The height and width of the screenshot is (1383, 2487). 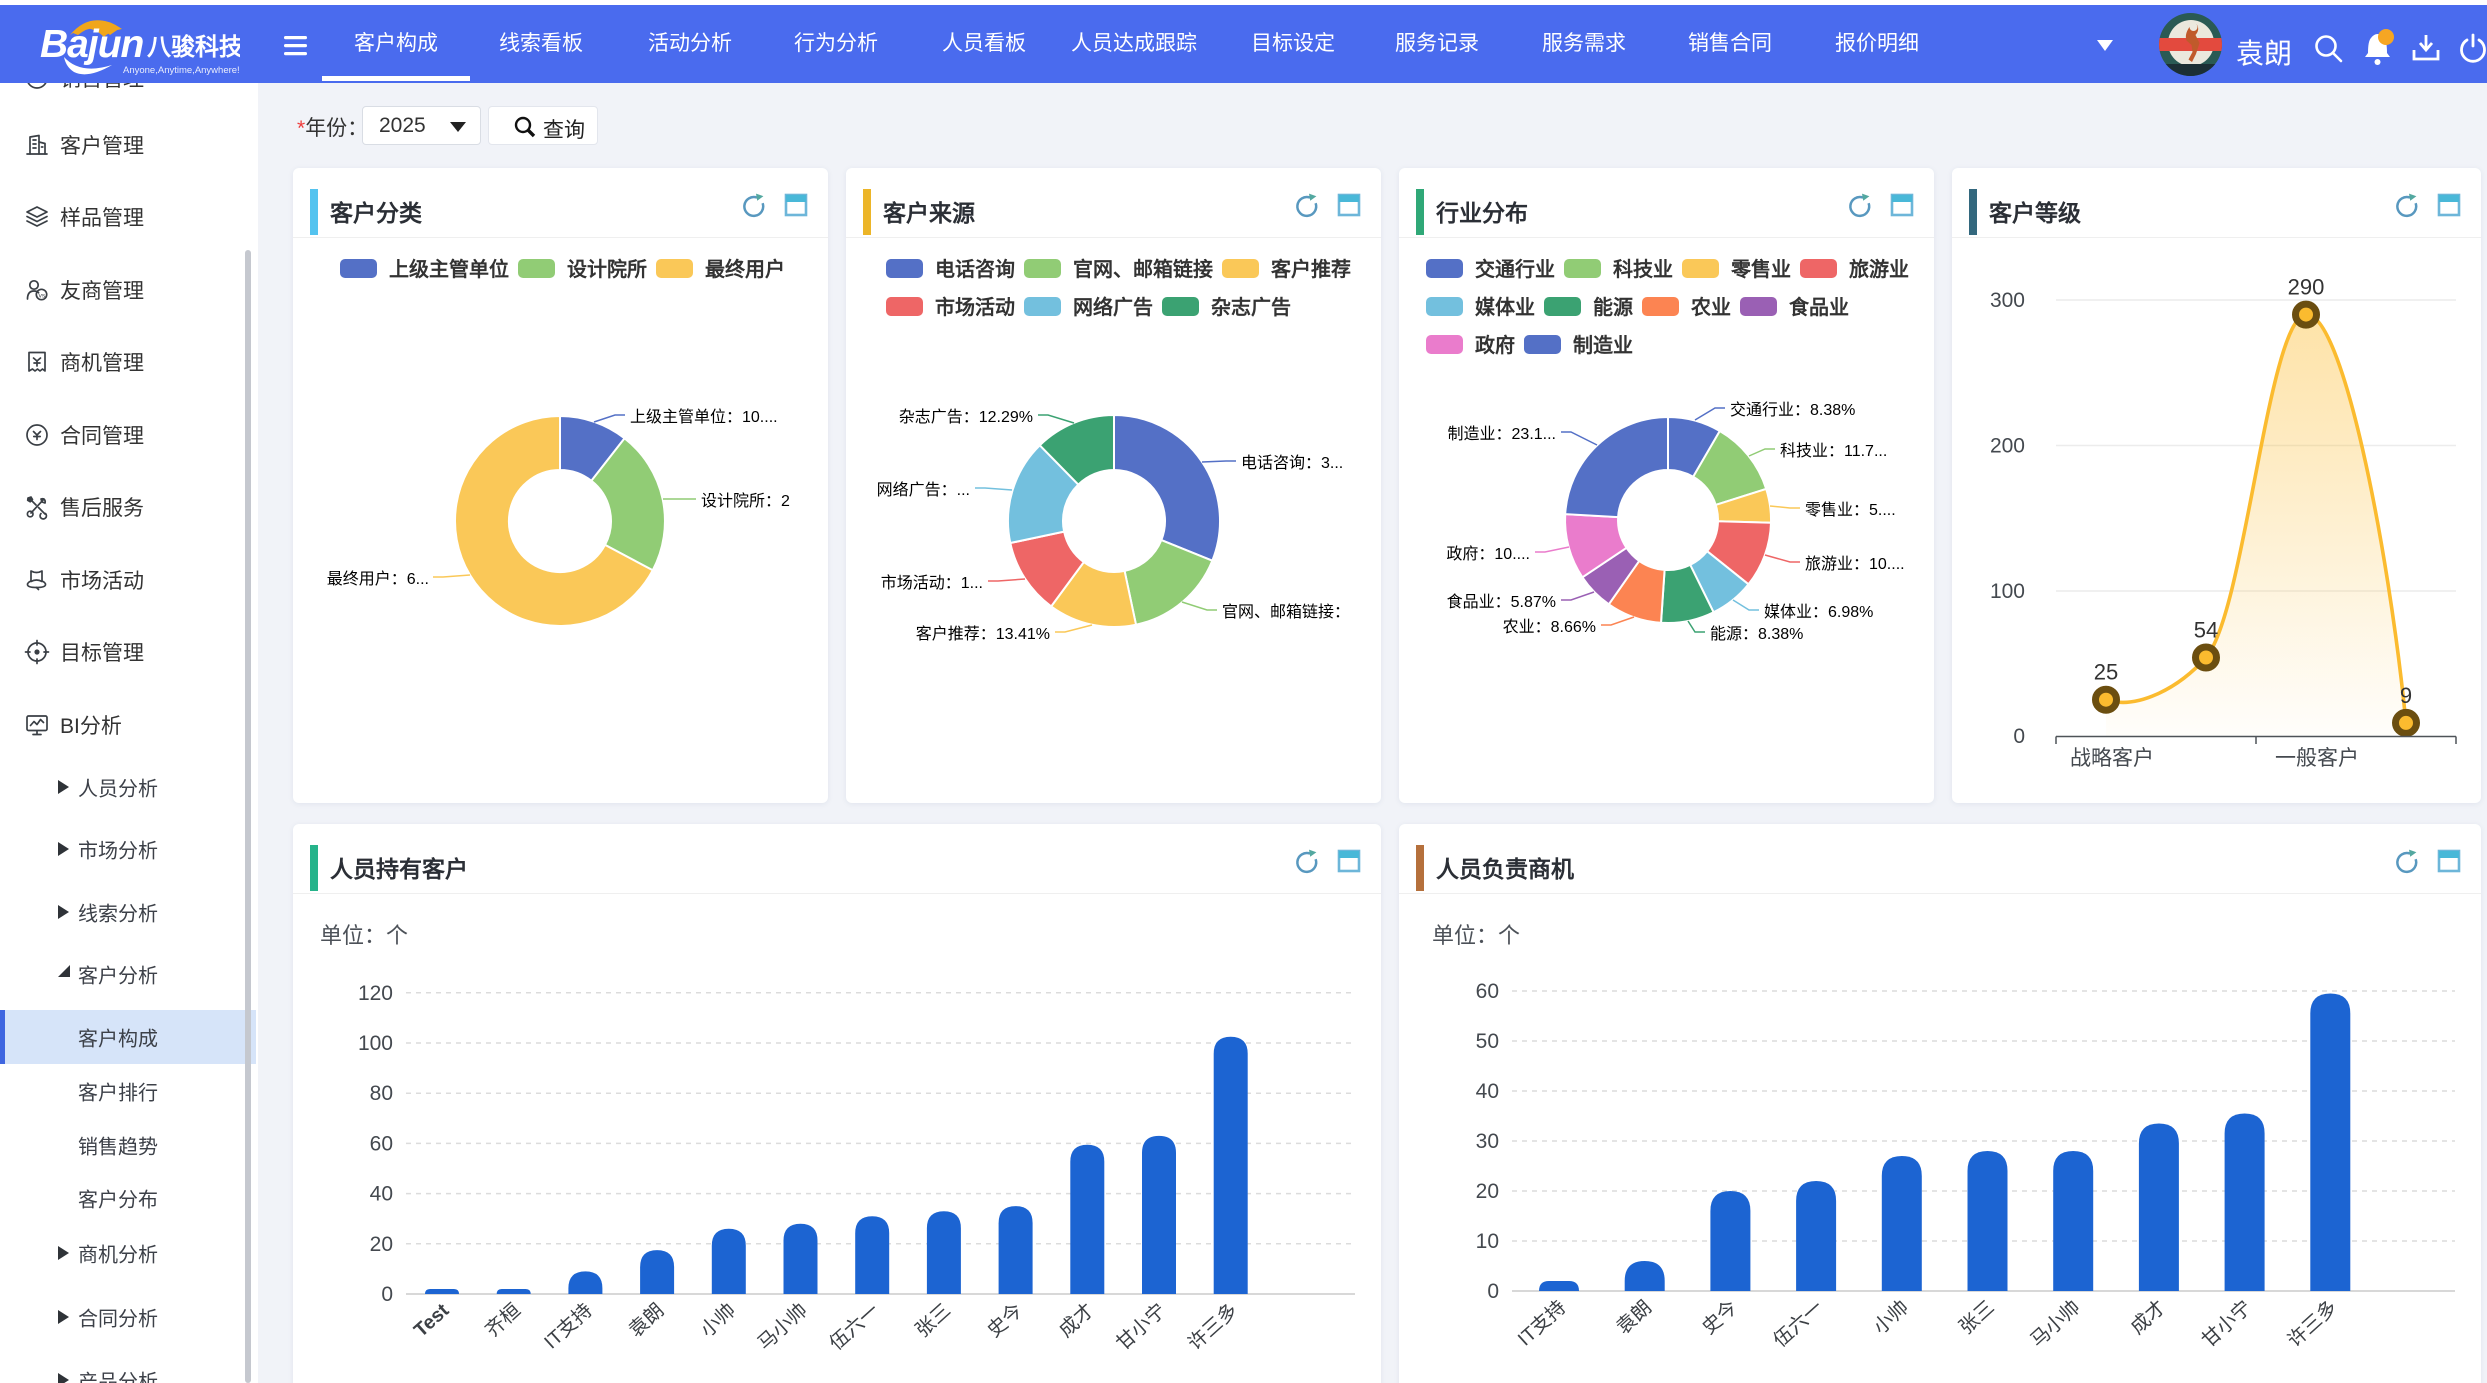 I want to click on svg-text: 客户推荐, so click(x=1310, y=269).